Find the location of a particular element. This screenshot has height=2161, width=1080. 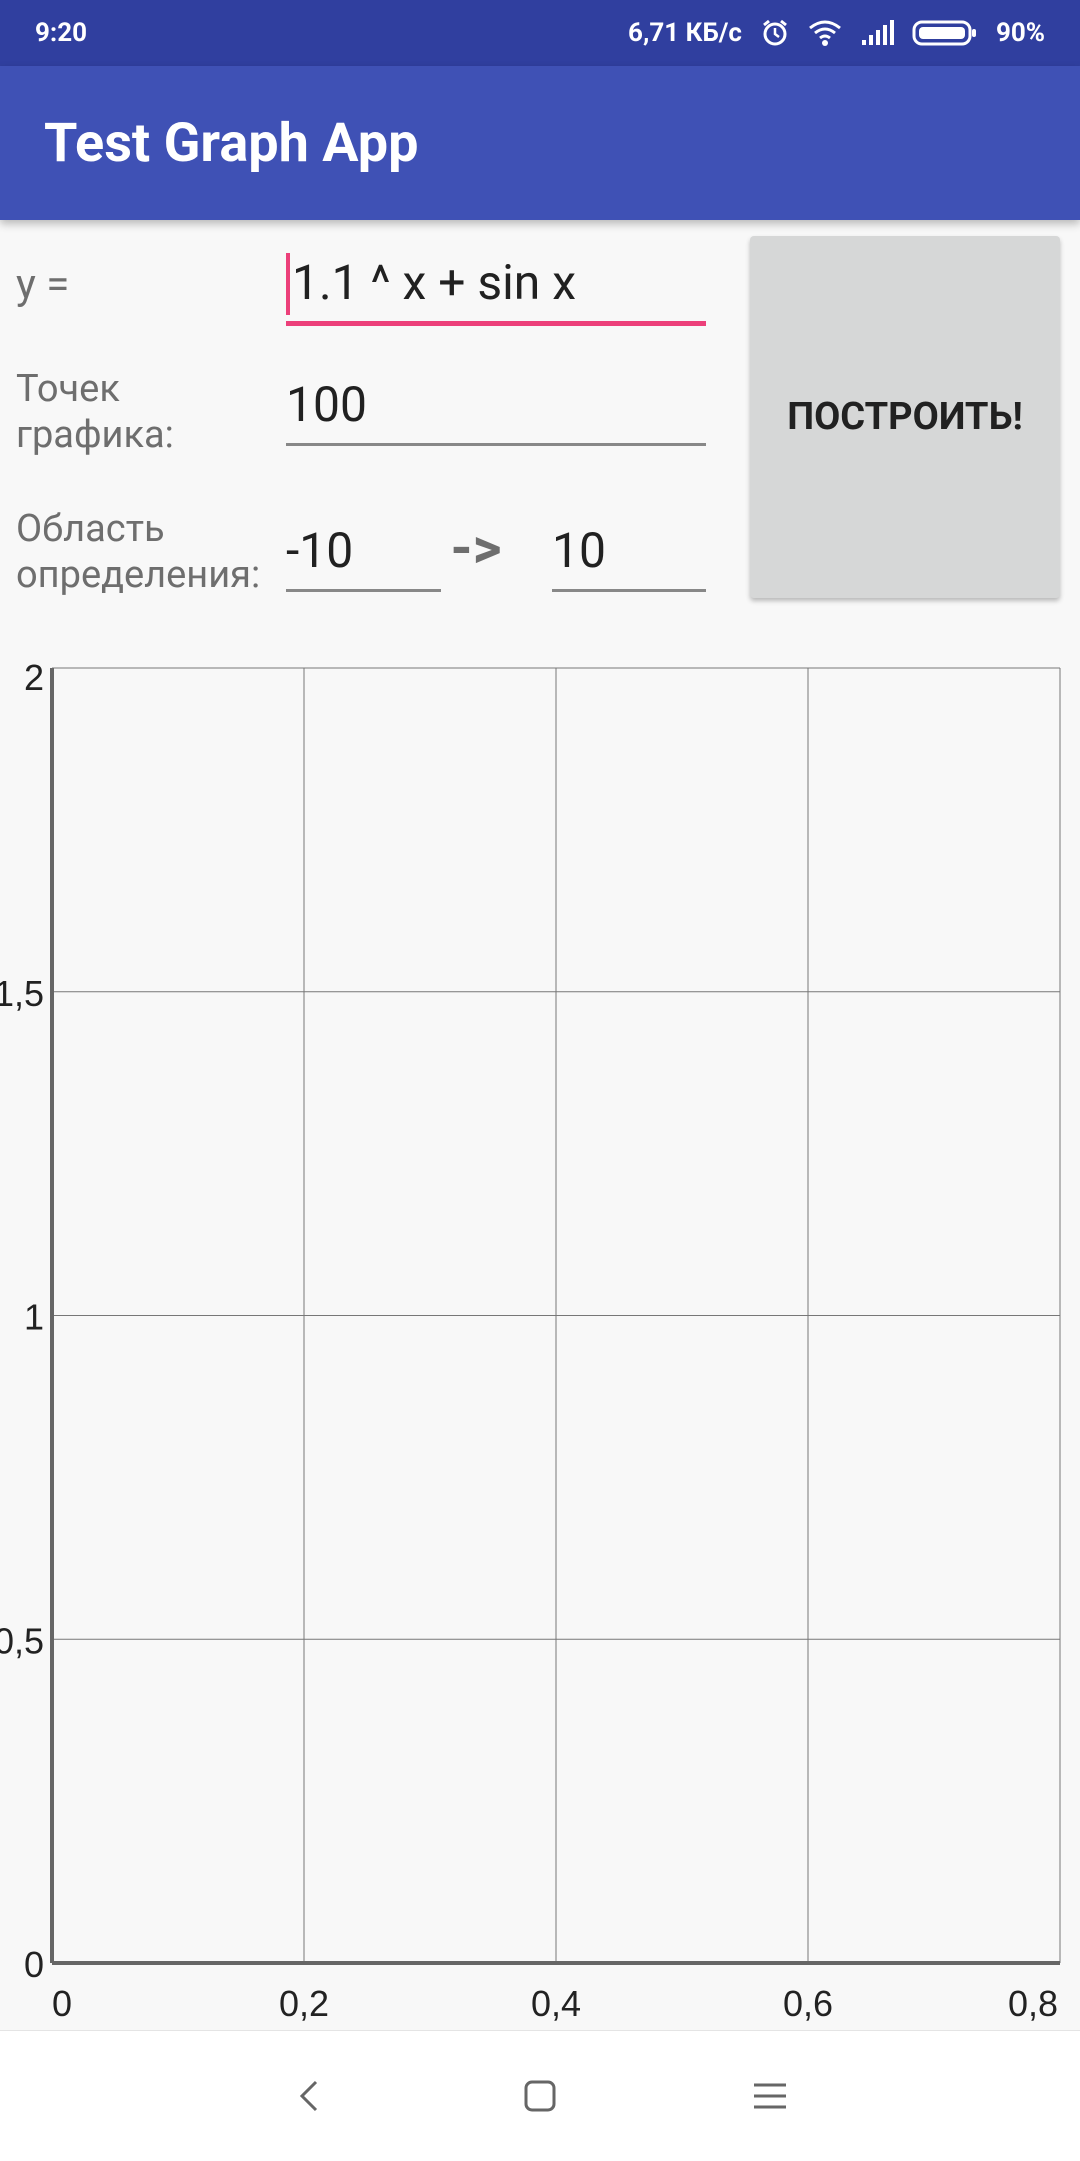

points-input-value: 100 is located at coordinates (326, 404).